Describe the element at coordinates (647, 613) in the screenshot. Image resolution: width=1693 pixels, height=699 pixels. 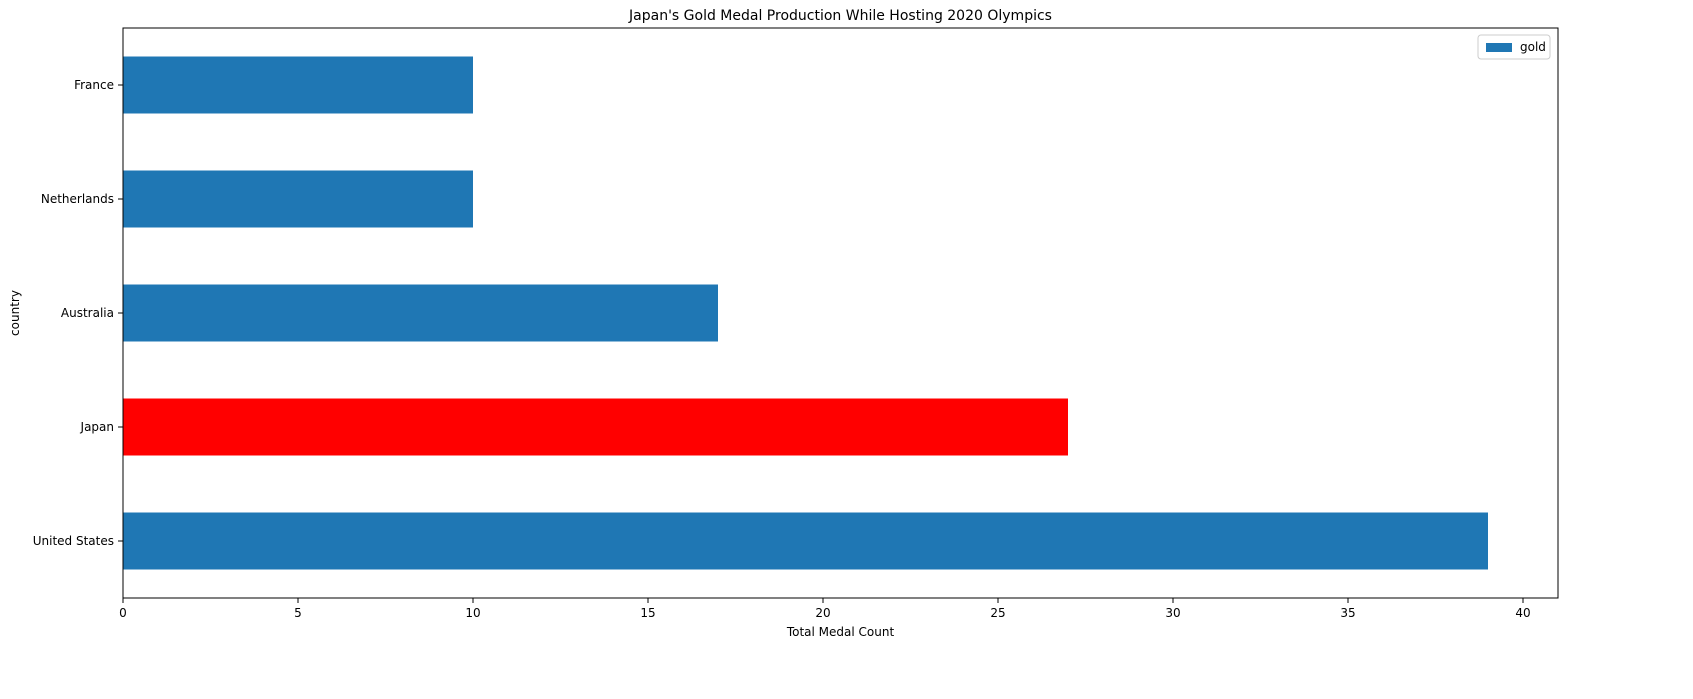
I see `x-tick-label: 15` at that location.